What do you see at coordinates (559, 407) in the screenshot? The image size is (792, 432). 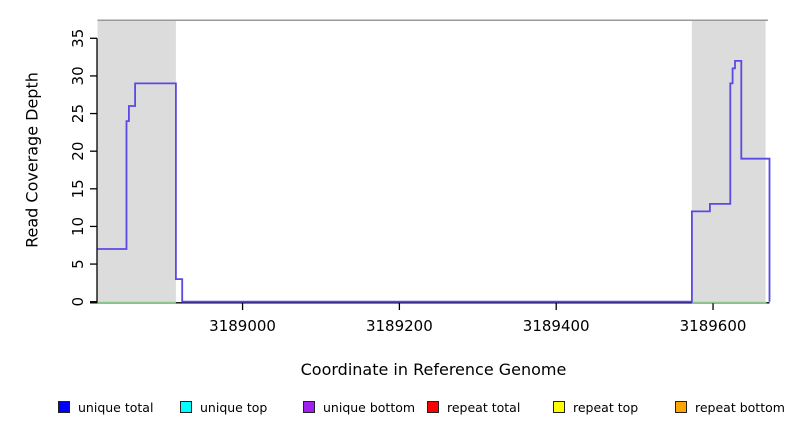 I see `repeat-top-swatch-icon` at bounding box center [559, 407].